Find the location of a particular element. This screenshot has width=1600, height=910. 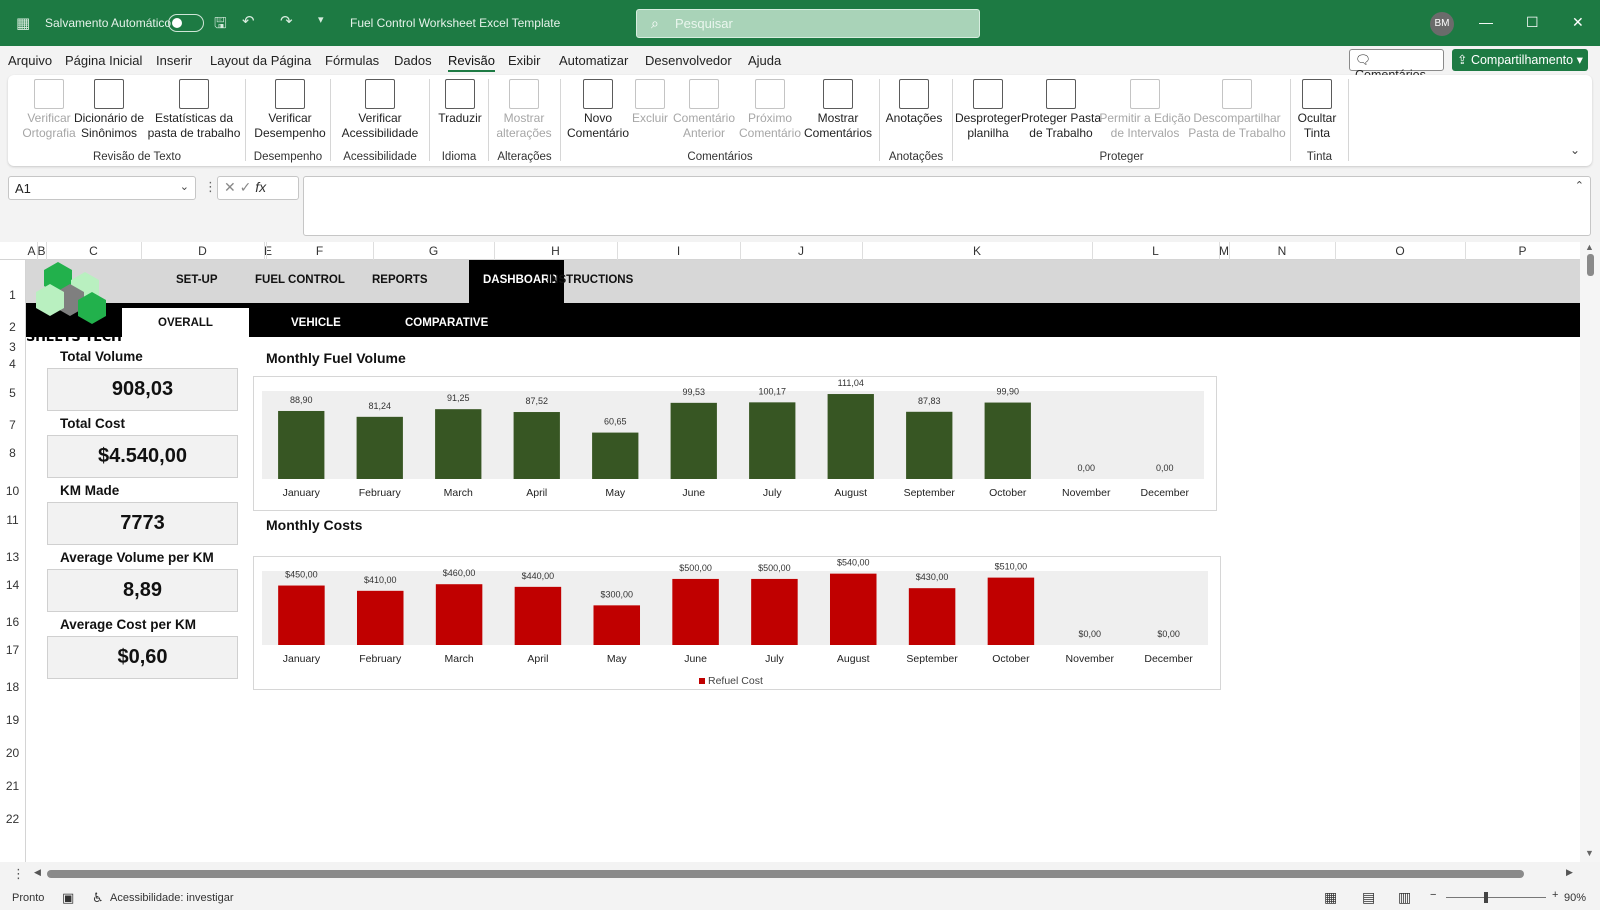

accessibility-icon: ♿ is located at coordinates (98, 897).